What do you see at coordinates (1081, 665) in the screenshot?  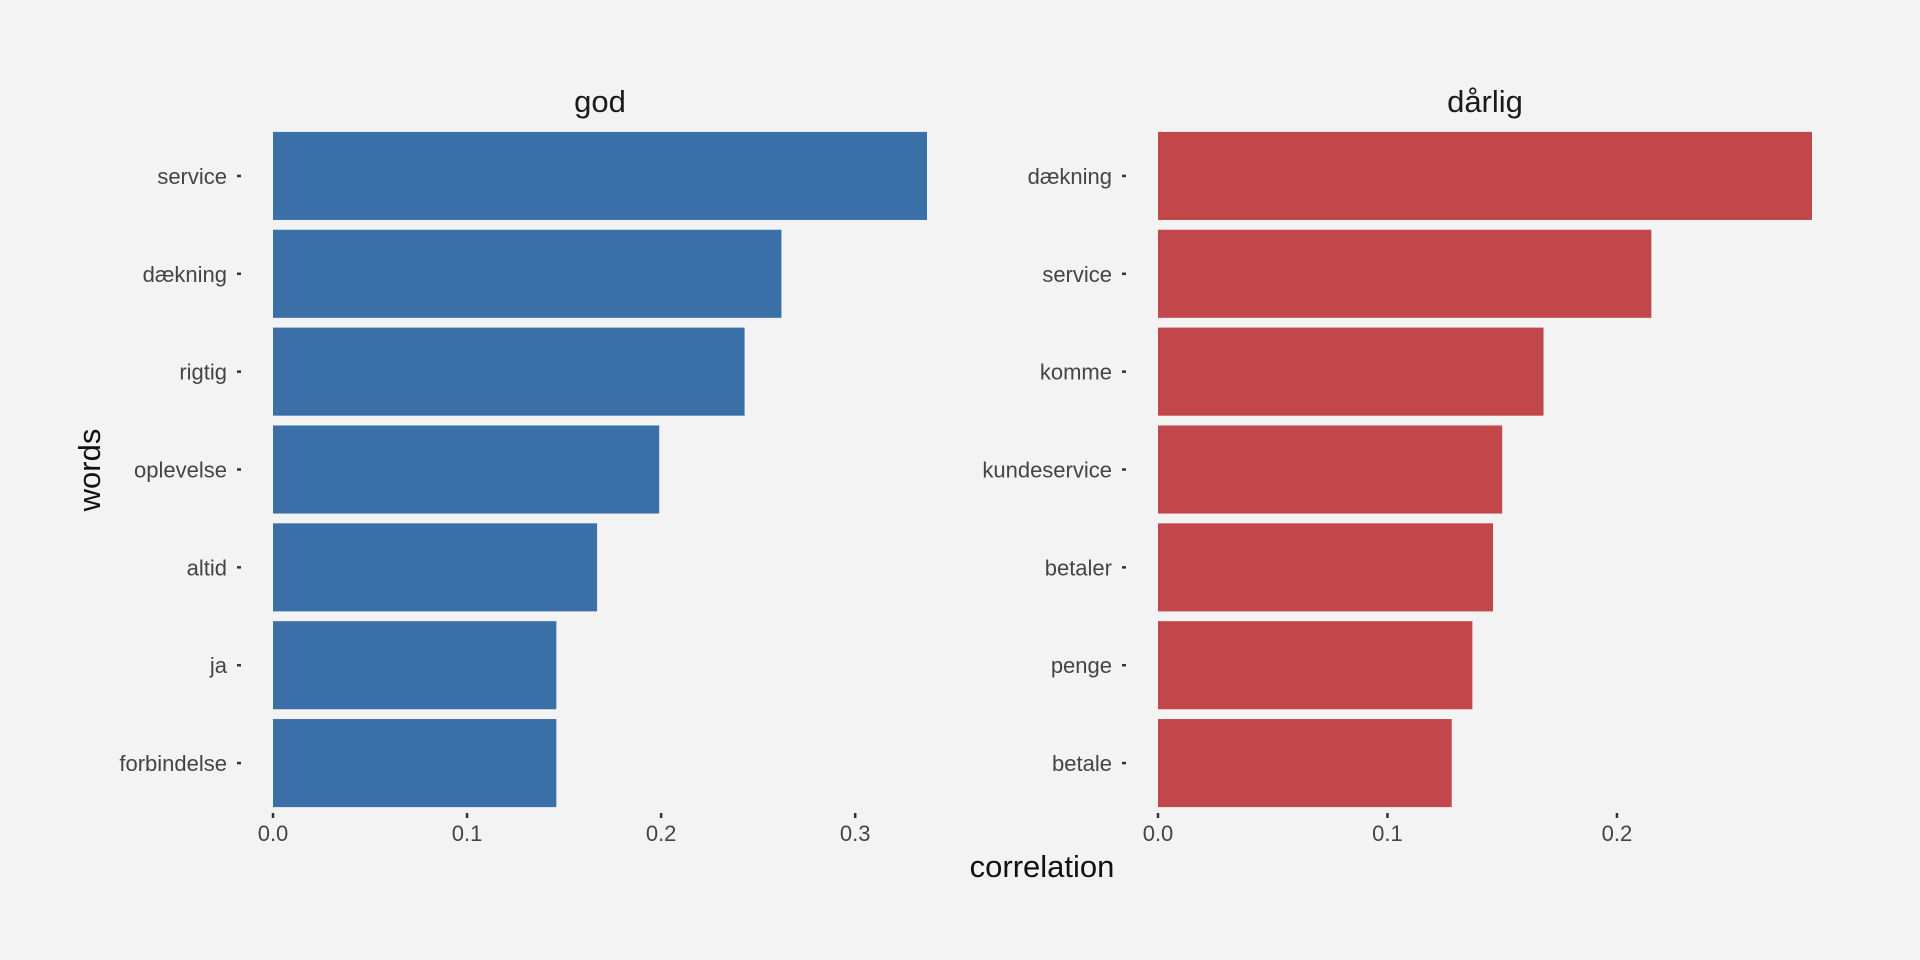 I see `category-label: penge` at bounding box center [1081, 665].